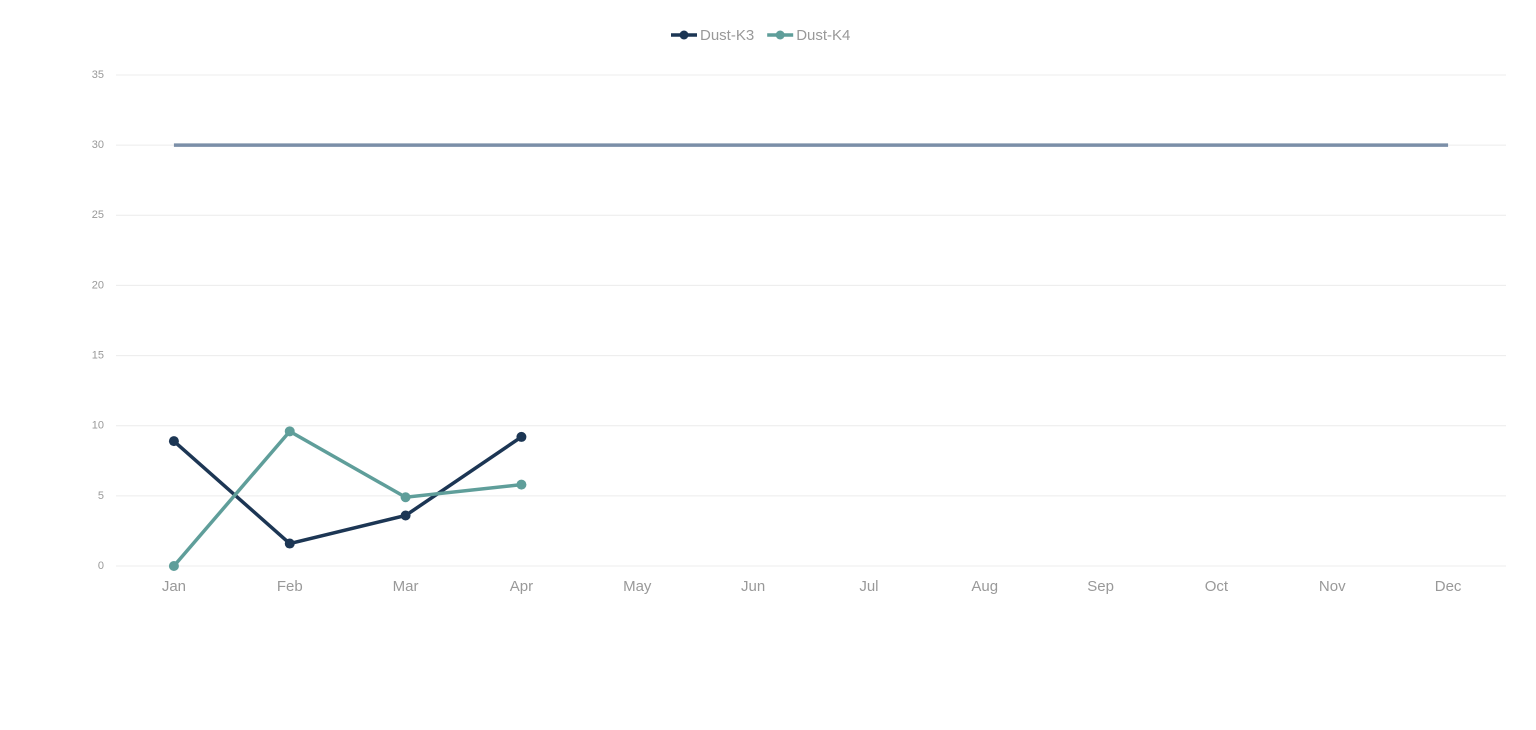 This screenshot has height=730, width=1536. I want to click on x-tick-label: Sep, so click(1100, 586).